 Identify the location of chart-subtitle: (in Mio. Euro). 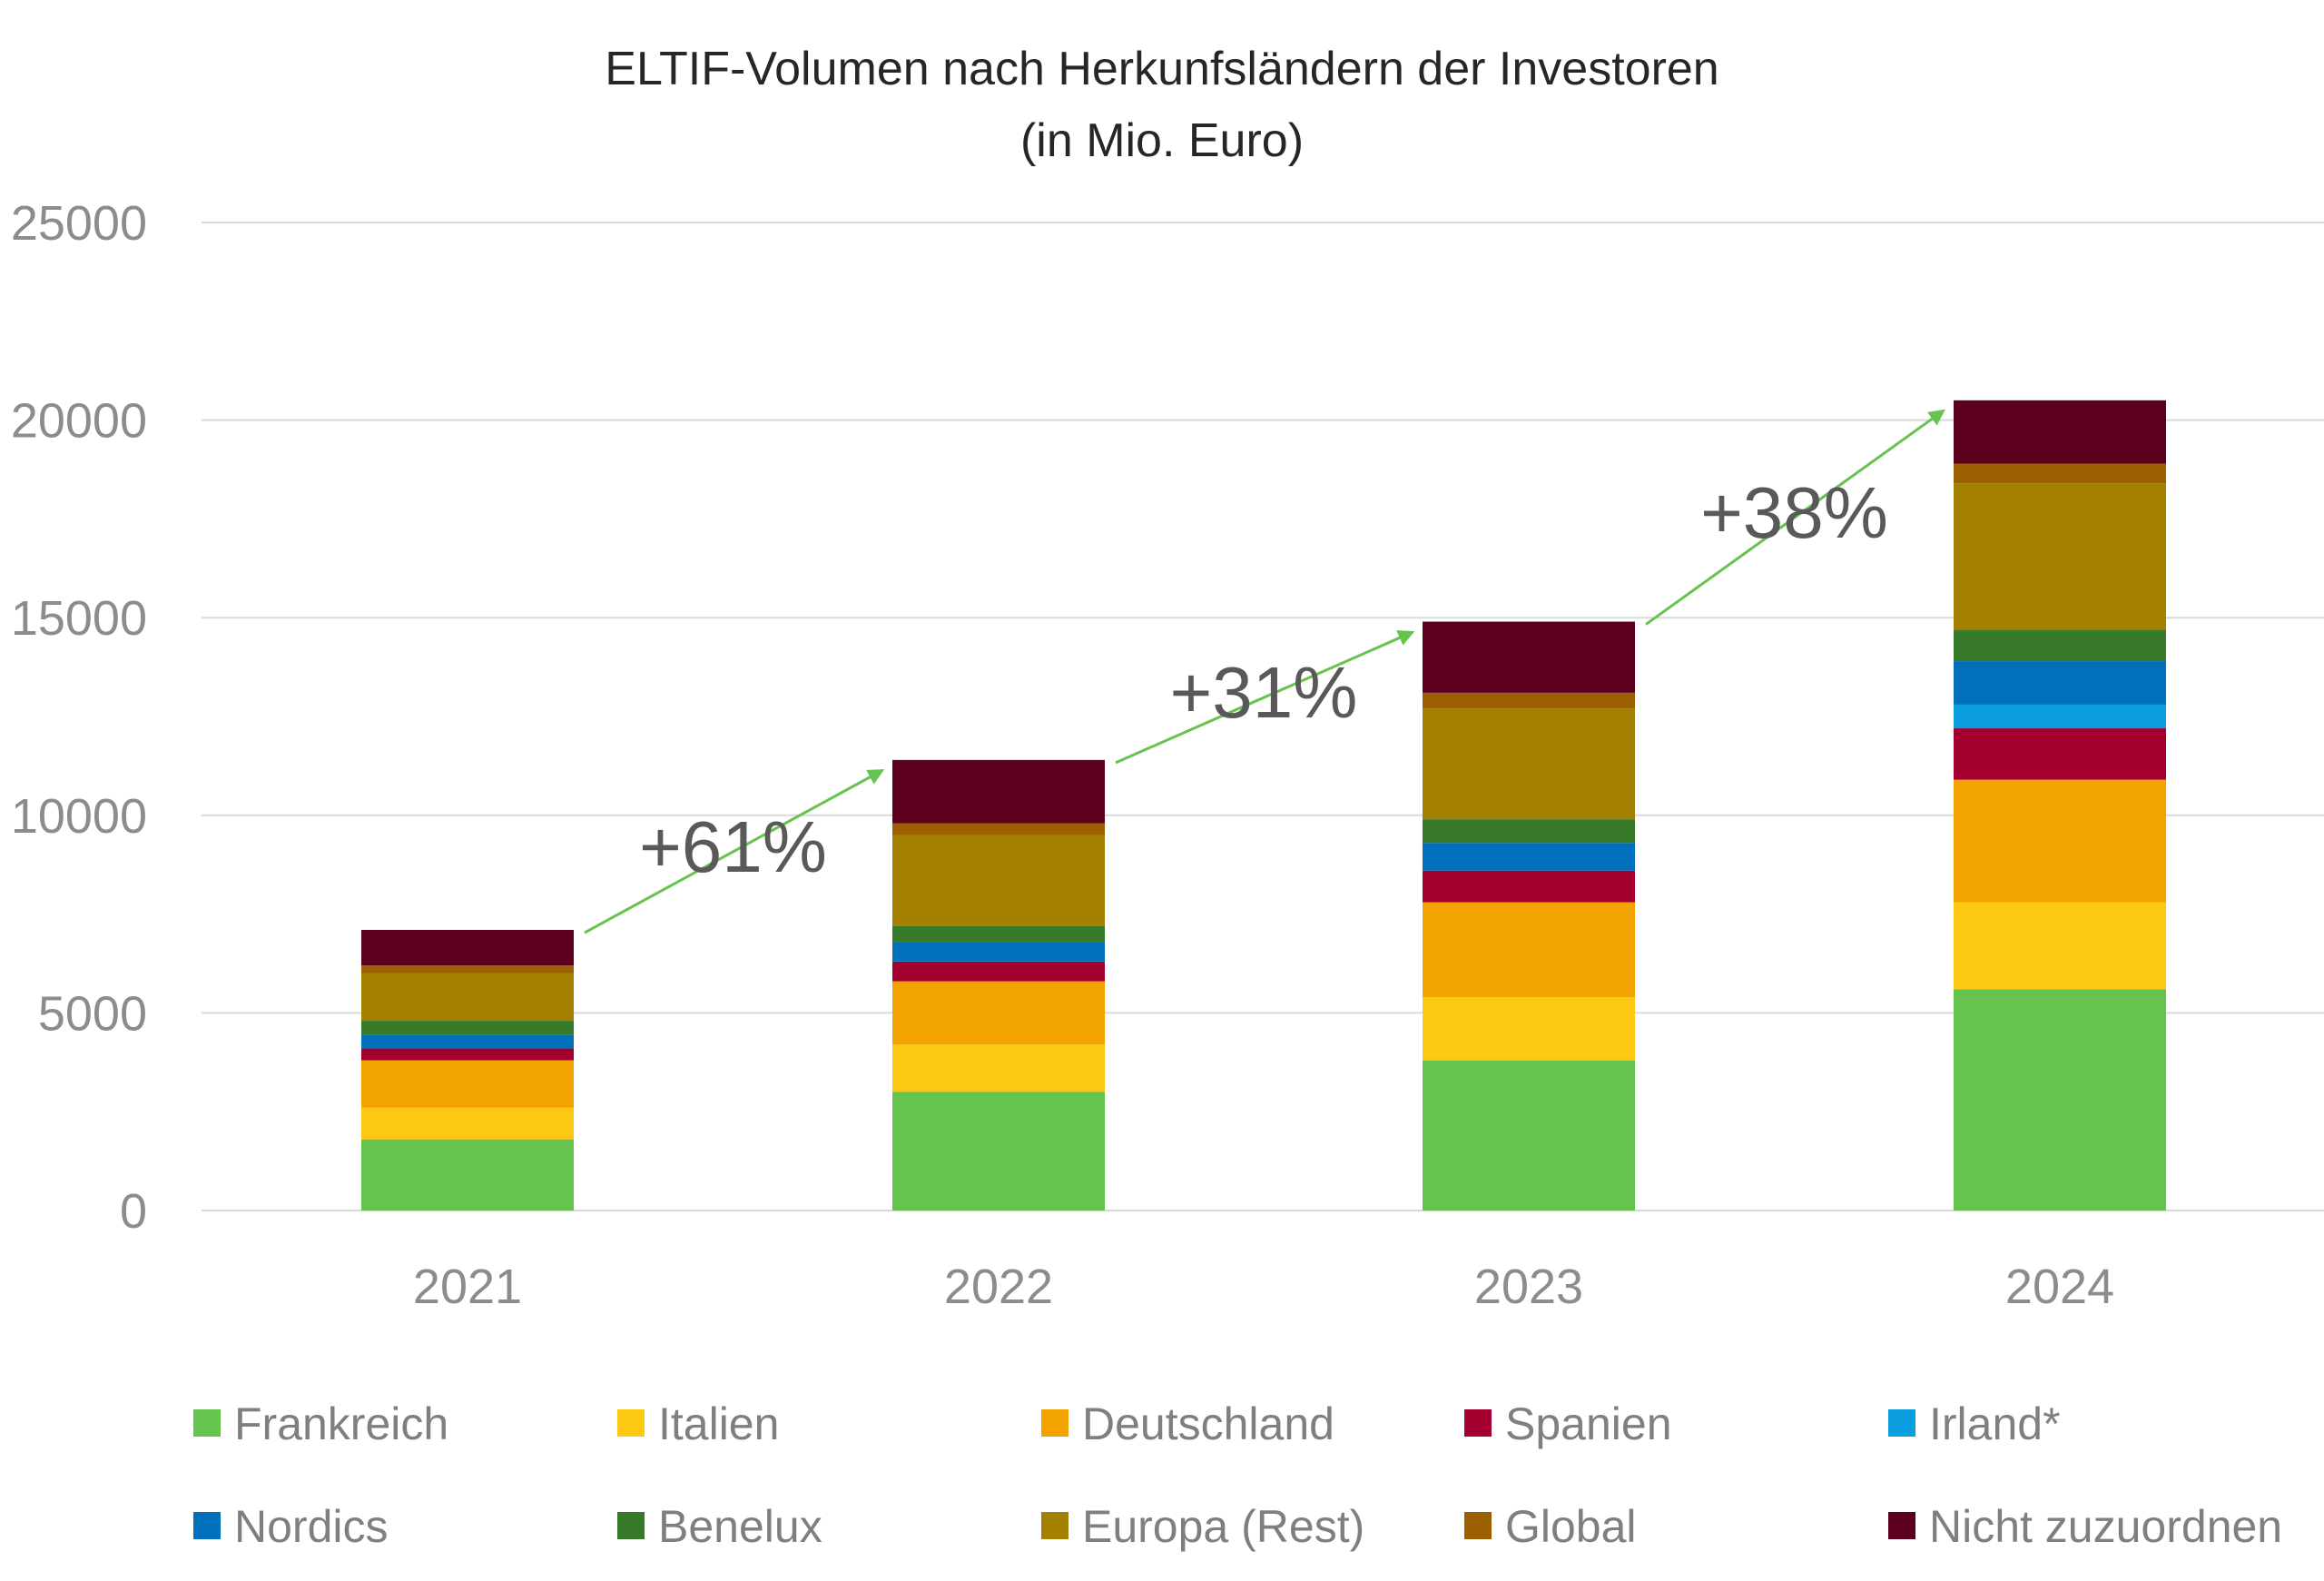
(1162, 141).